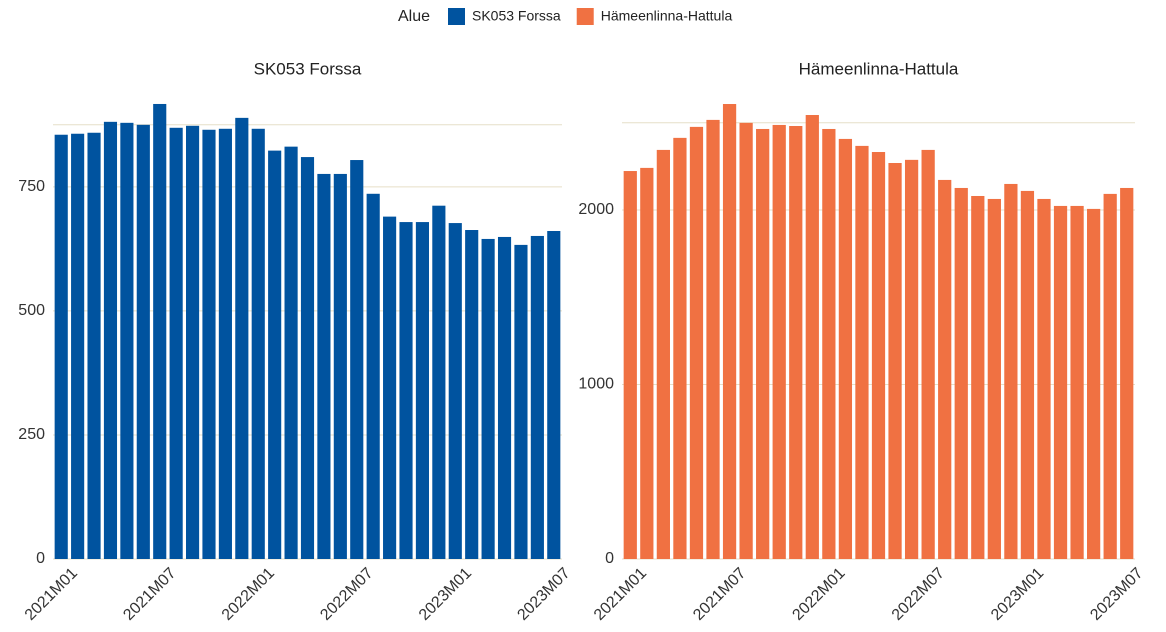 This screenshot has height=632, width=1166. I want to click on y-tick-label: 250, so click(31, 434).